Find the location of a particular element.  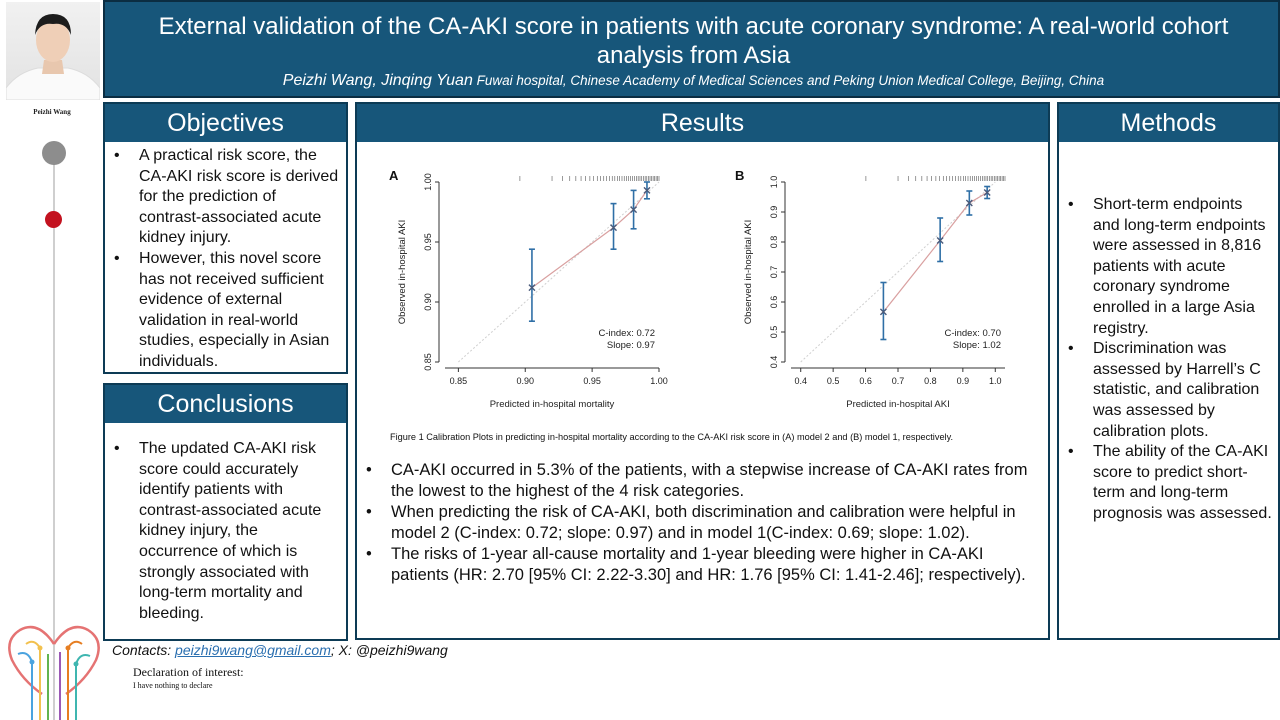

methods-heading: Methods is located at coordinates (1168, 123).